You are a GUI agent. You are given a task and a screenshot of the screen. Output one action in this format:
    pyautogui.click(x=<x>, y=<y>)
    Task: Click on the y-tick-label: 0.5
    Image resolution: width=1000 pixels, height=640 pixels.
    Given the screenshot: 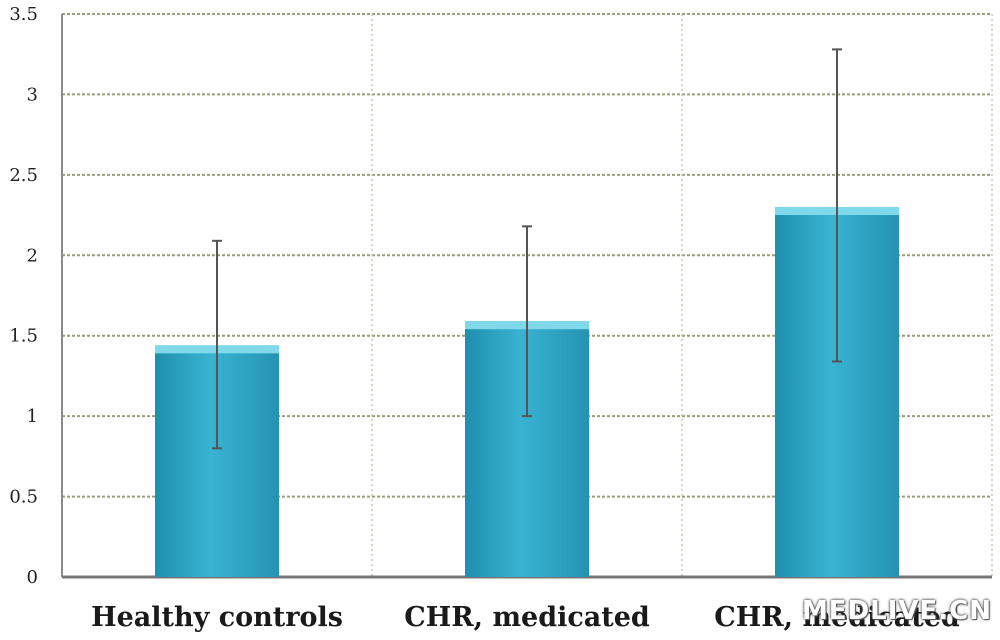 What is the action you would take?
    pyautogui.click(x=23, y=497)
    